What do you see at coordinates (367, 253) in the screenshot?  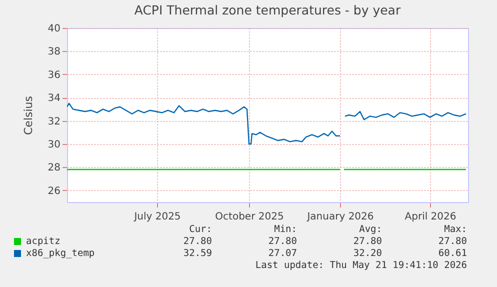 I see `text: 32.20` at bounding box center [367, 253].